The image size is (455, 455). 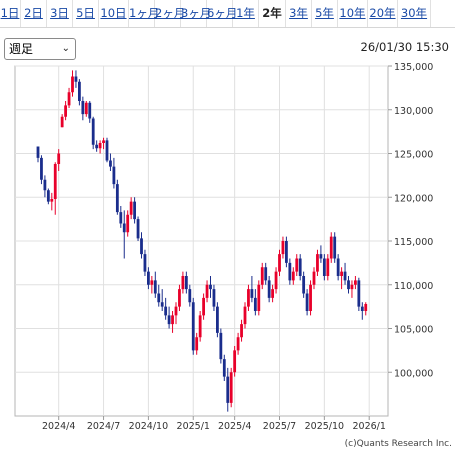 I want to click on tab-12: 3年, so click(x=299, y=13).